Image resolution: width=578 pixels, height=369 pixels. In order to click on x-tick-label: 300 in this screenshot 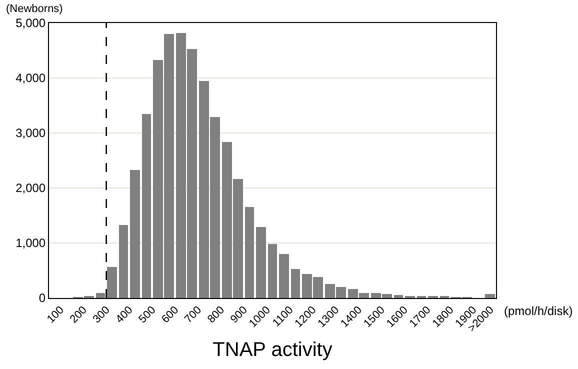, I will do `click(101, 315)`.